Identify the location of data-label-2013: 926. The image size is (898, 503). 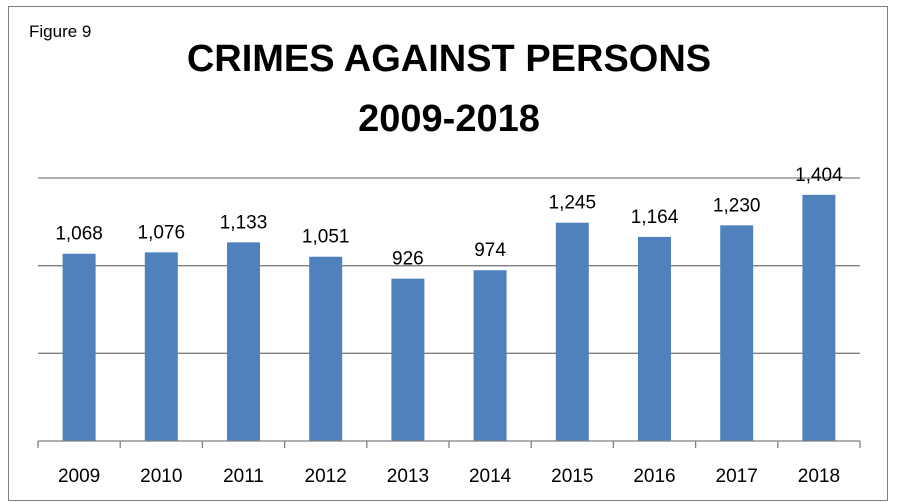
(408, 259).